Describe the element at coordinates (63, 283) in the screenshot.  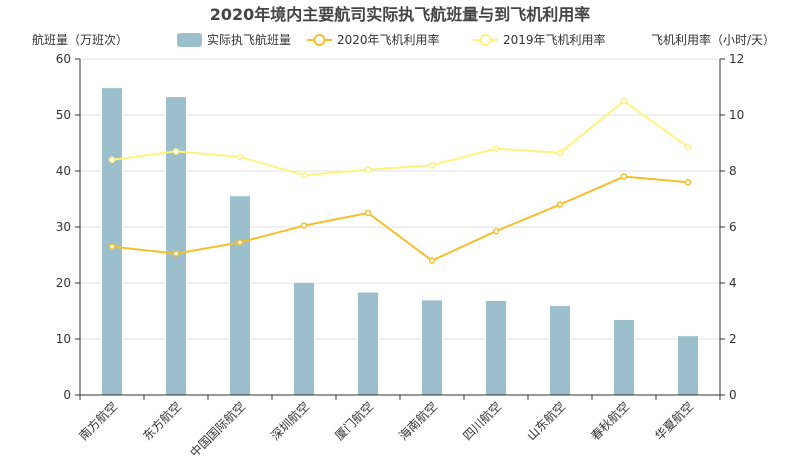
I see `y-left-tick-label: 20` at that location.